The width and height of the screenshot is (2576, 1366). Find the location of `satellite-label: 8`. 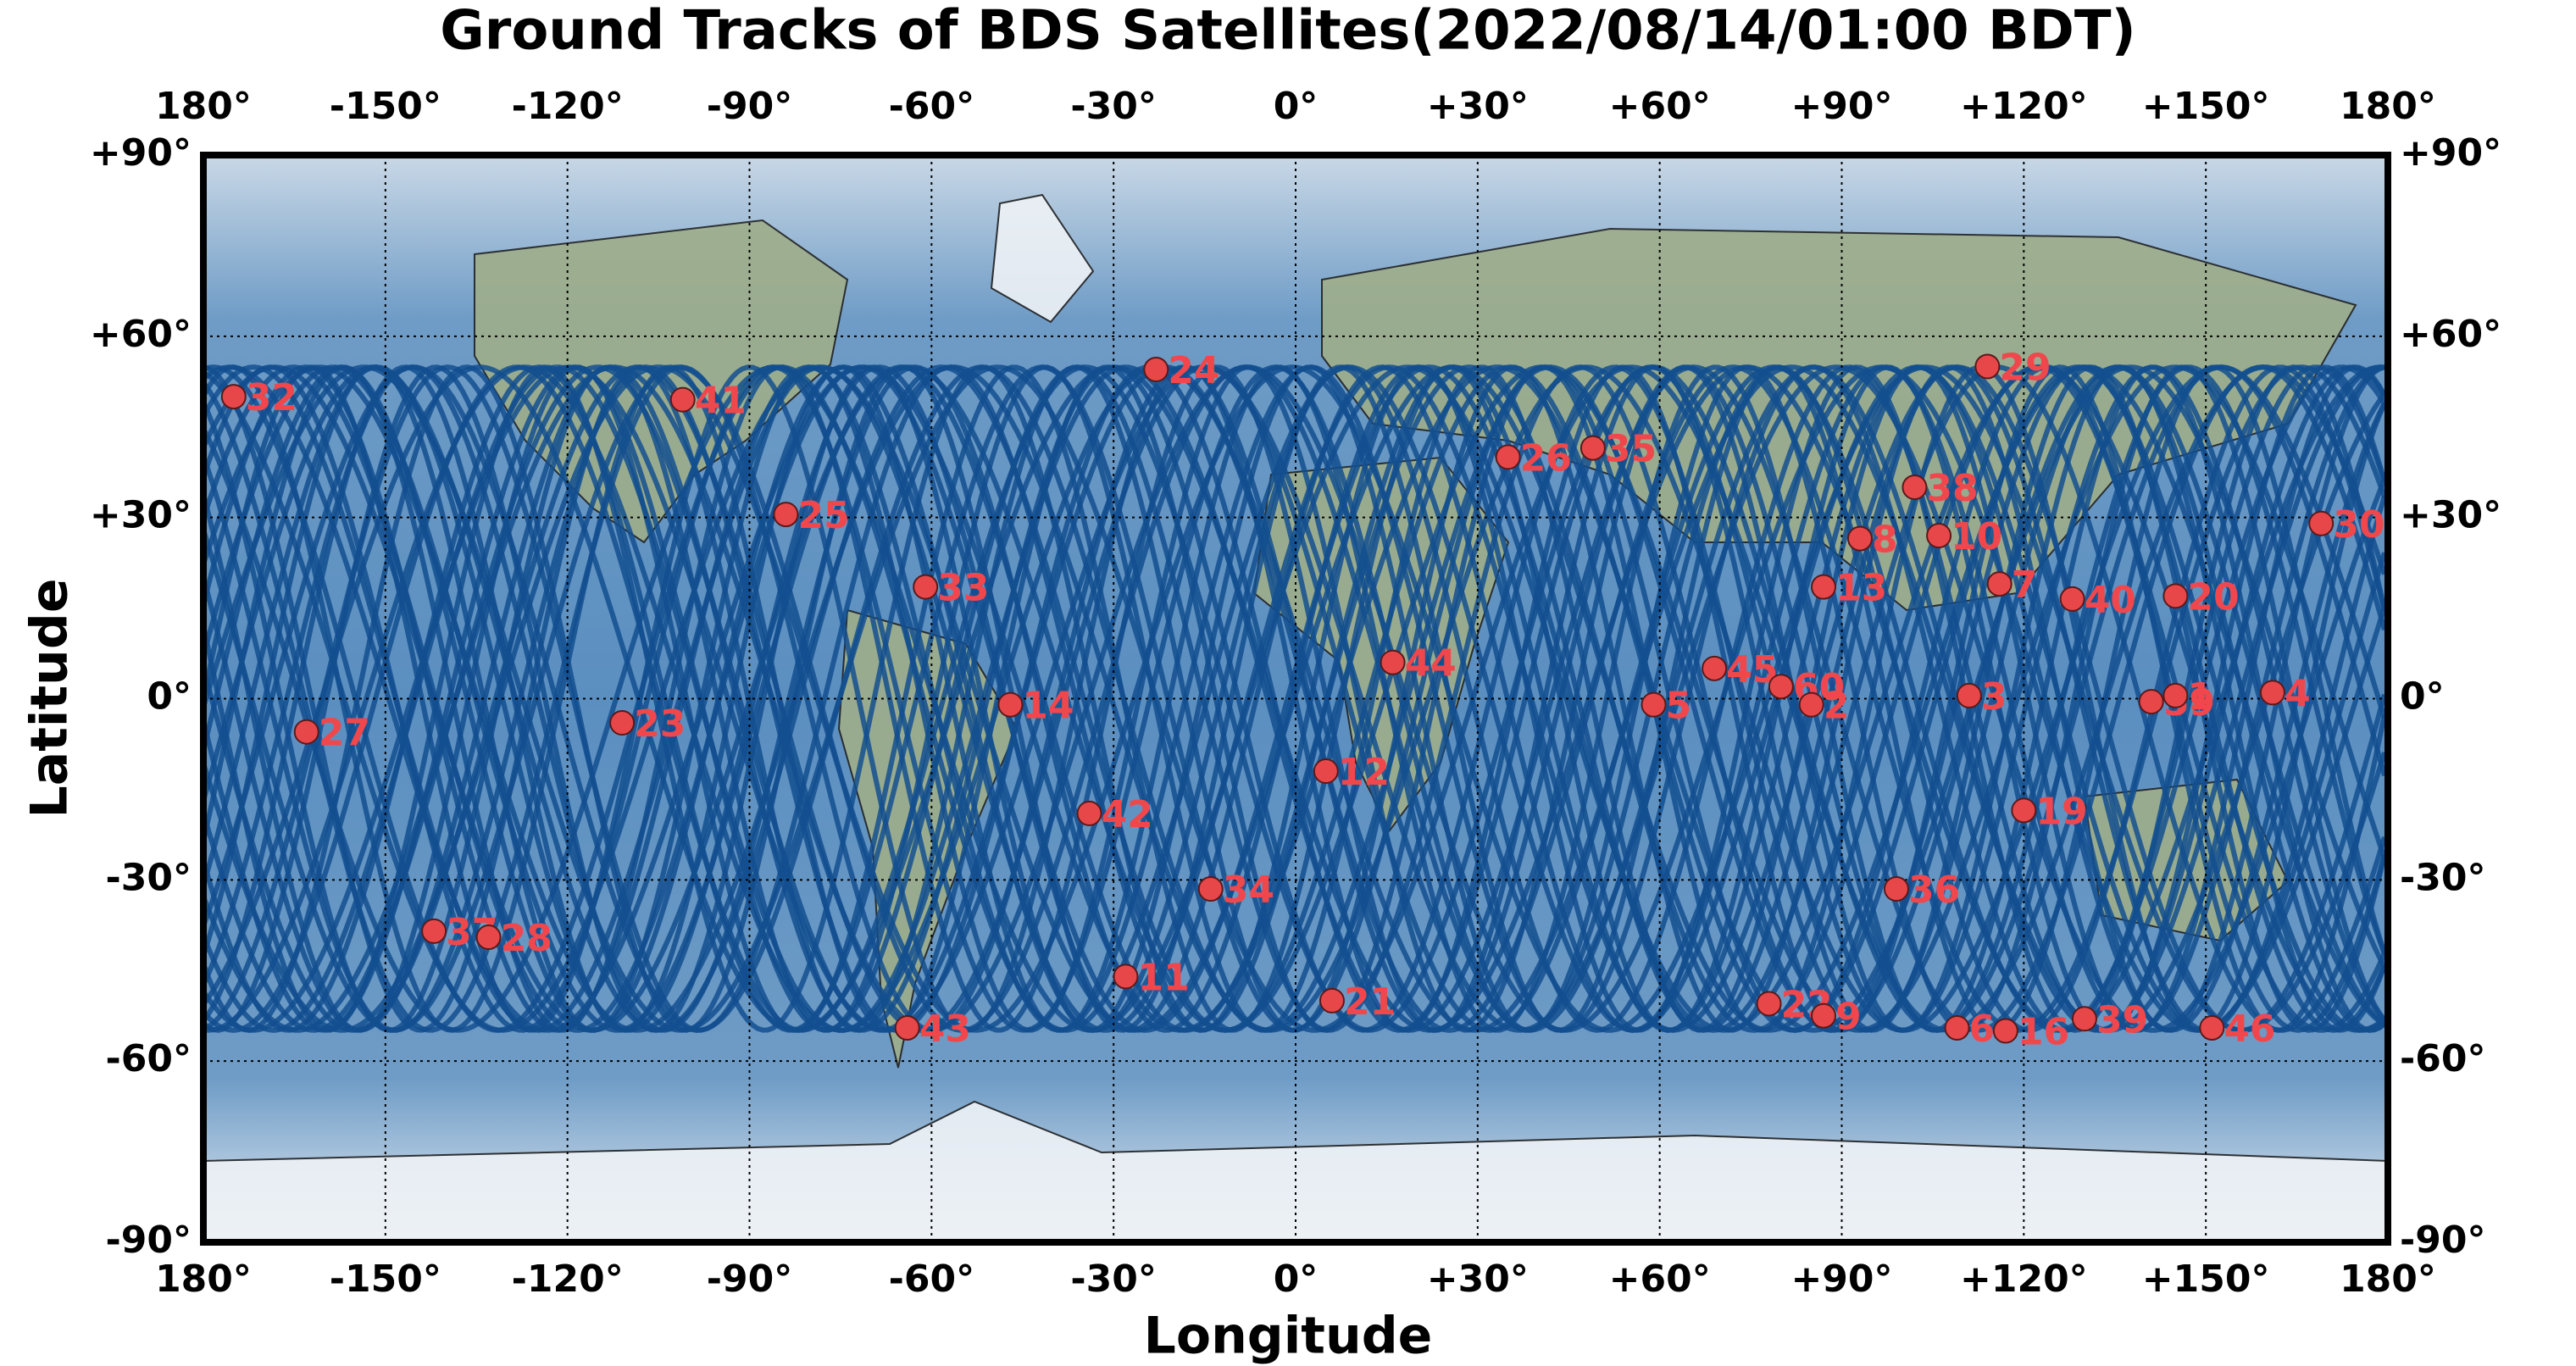

satellite-label: 8 is located at coordinates (1885, 540).